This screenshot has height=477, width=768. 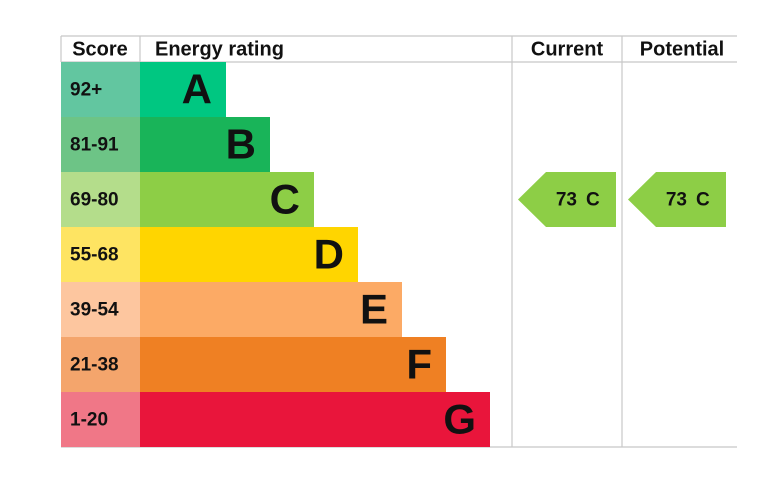 What do you see at coordinates (329, 254) in the screenshot?
I see `rating-letter: D` at bounding box center [329, 254].